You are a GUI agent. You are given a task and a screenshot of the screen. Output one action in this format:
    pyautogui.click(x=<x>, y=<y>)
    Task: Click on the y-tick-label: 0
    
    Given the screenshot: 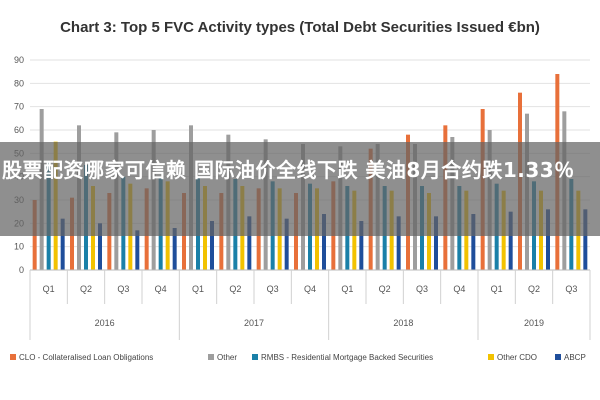 What is the action you would take?
    pyautogui.click(x=21, y=270)
    